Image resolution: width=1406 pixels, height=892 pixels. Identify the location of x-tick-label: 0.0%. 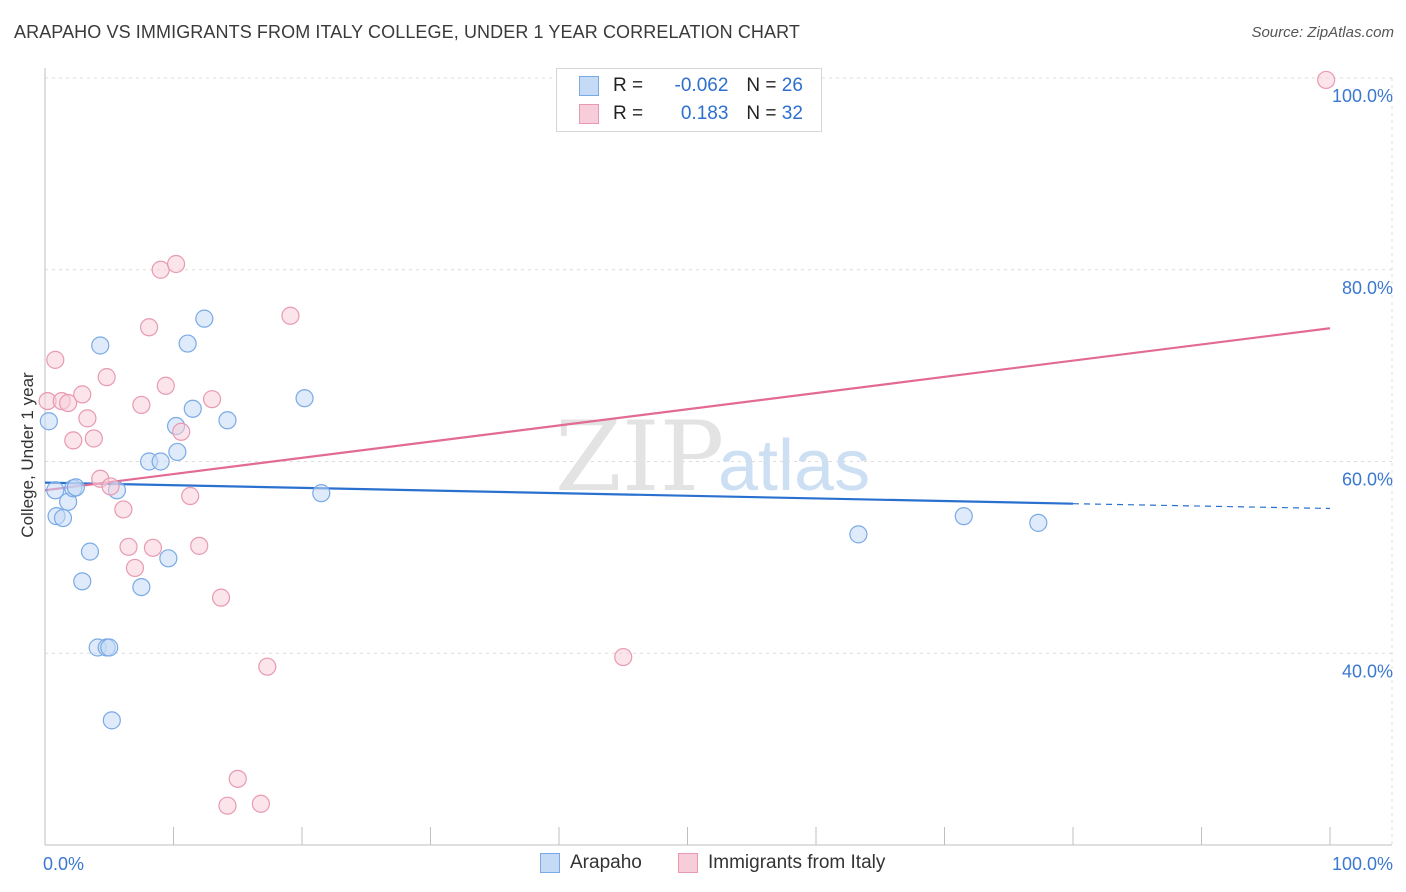
(63, 864).